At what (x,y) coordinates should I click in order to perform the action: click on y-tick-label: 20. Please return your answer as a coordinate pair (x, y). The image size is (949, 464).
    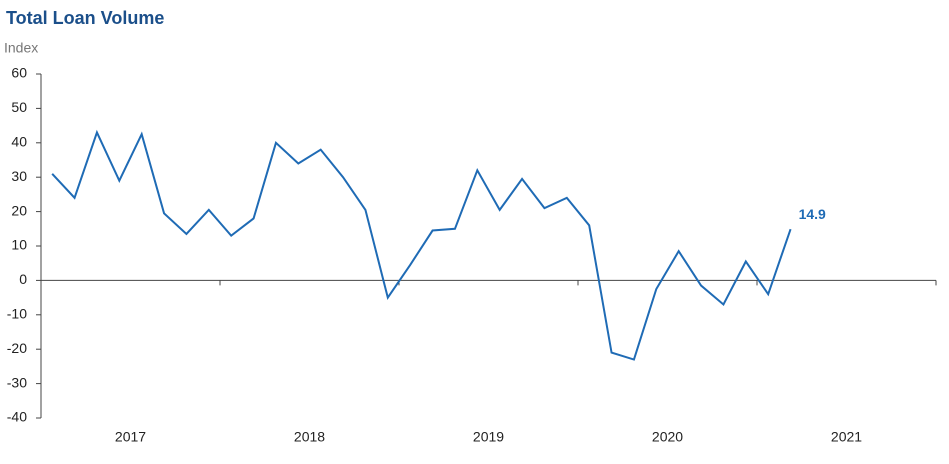
    Looking at the image, I should click on (19, 210).